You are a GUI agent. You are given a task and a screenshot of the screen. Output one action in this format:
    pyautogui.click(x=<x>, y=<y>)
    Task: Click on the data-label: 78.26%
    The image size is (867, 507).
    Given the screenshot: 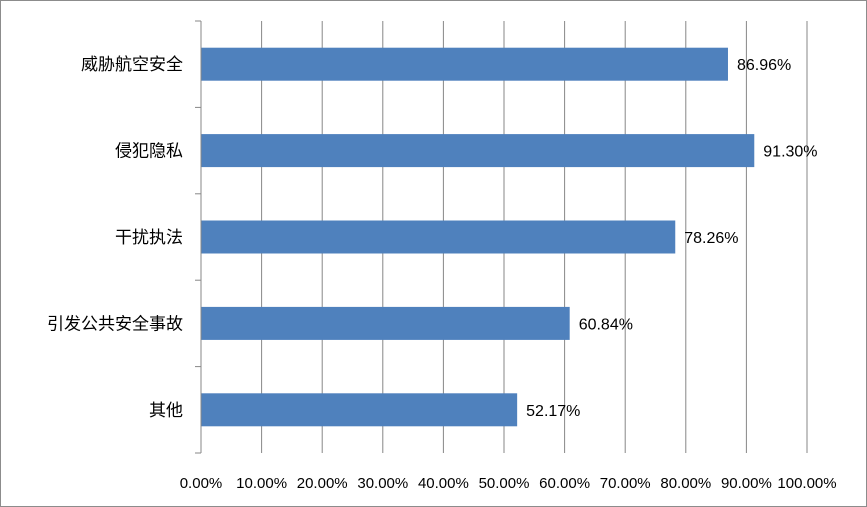 What is the action you would take?
    pyautogui.click(x=711, y=238)
    